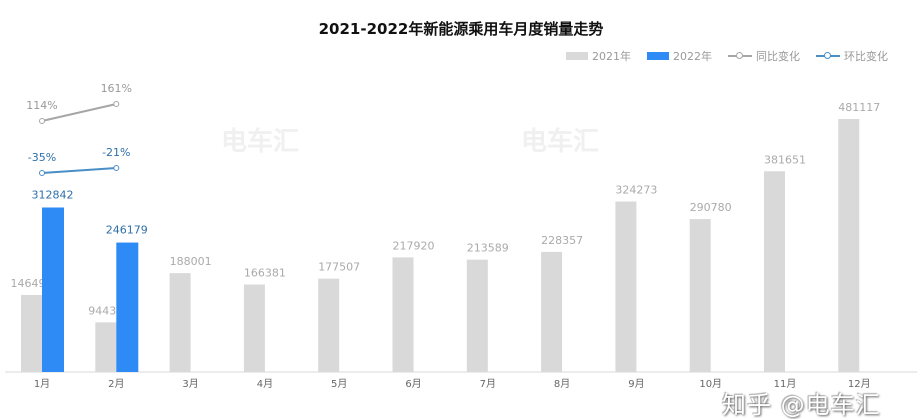 Image resolution: width=922 pixels, height=419 pixels. Describe the element at coordinates (191, 261) in the screenshot. I see `data-label-2021: 188001` at that location.